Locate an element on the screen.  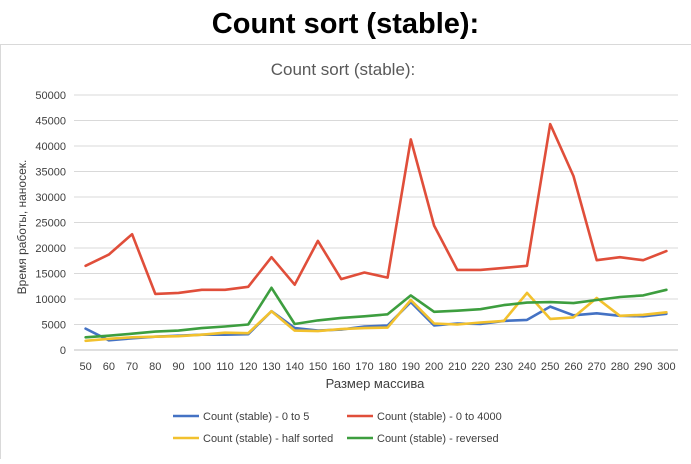
x-axis-label: Размер массива is located at coordinates (375, 383).